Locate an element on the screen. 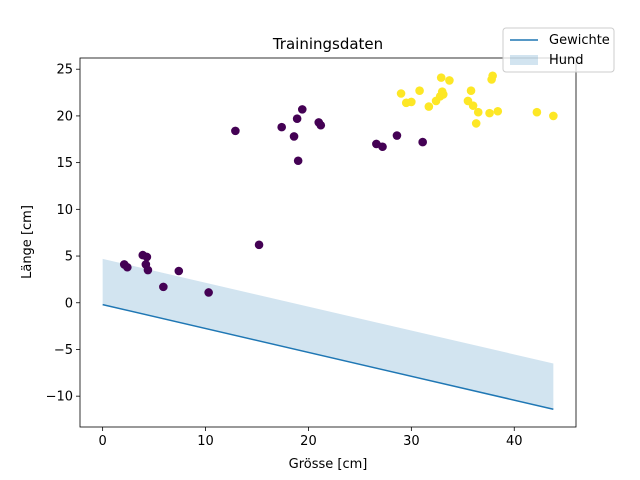  legend-label-gewichte: Gewichte is located at coordinates (579, 40).